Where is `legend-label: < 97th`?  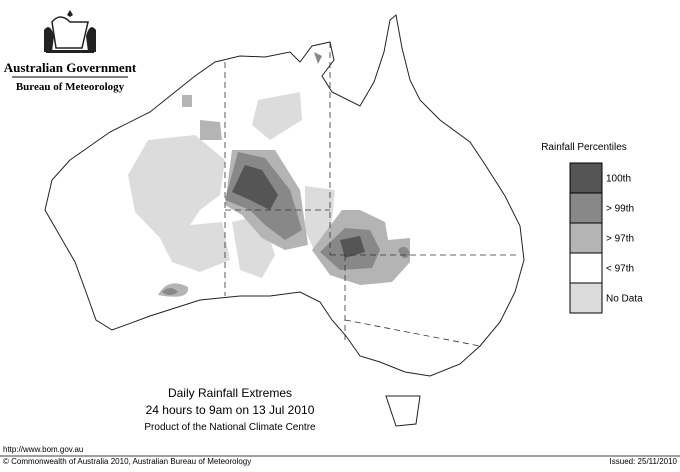 legend-label: < 97th is located at coordinates (620, 269).